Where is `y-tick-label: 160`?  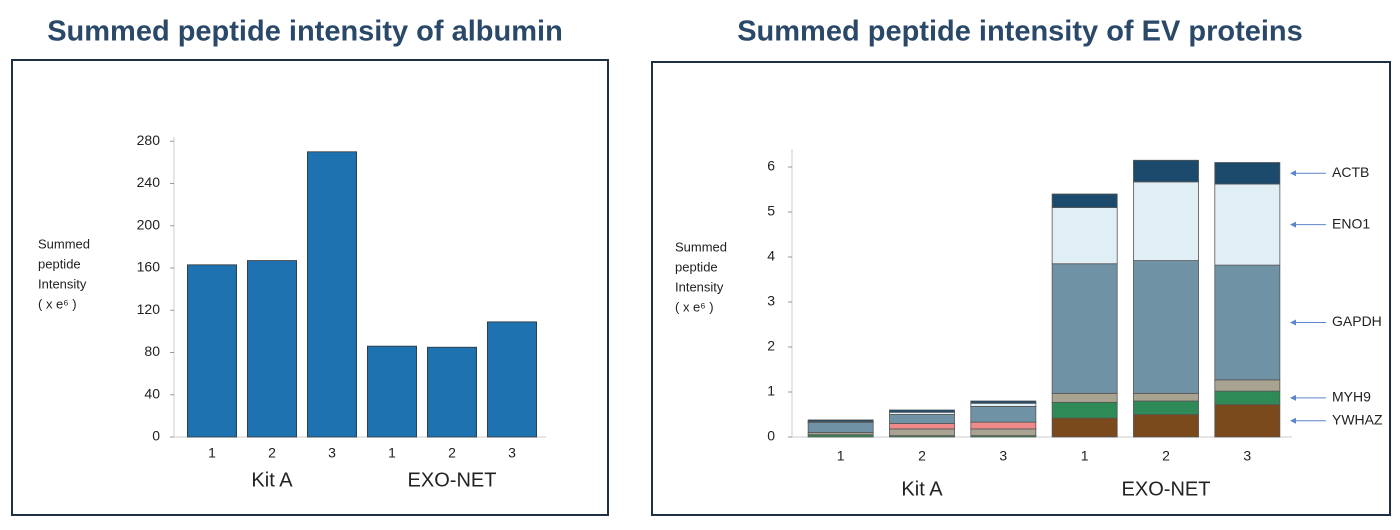 y-tick-label: 160 is located at coordinates (149, 267).